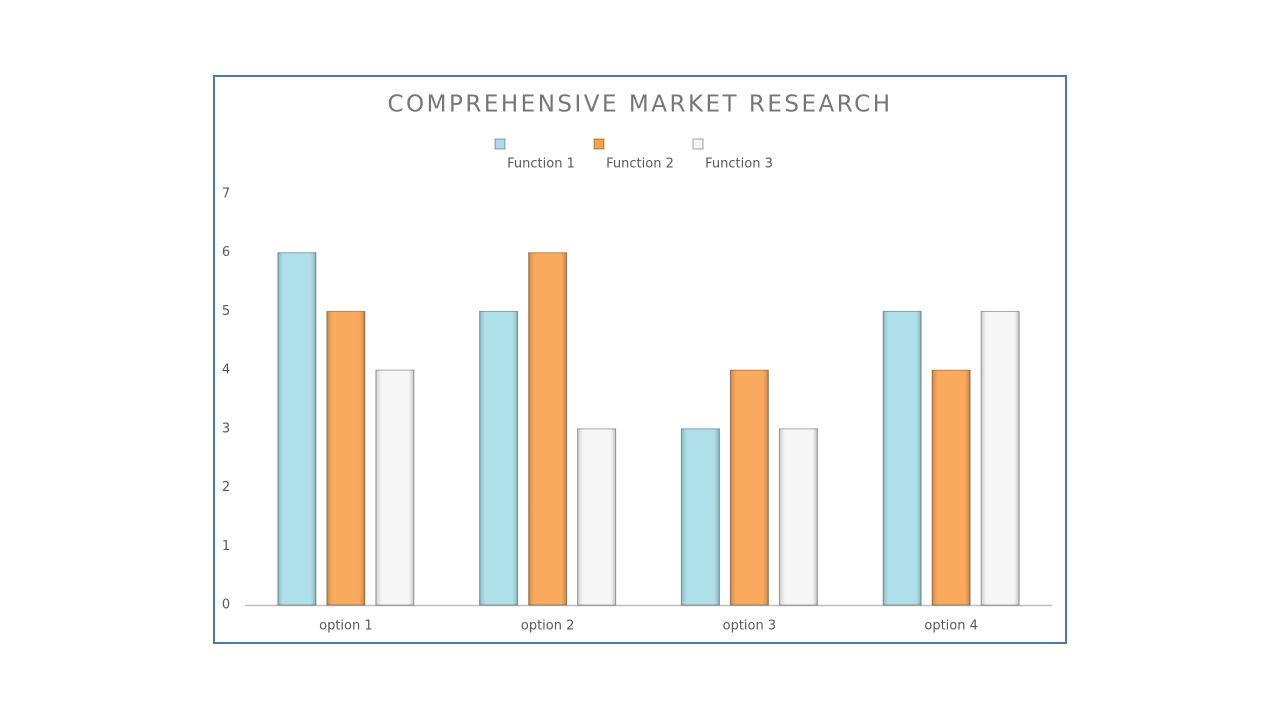  I want to click on legend-label: Function 3, so click(739, 164).